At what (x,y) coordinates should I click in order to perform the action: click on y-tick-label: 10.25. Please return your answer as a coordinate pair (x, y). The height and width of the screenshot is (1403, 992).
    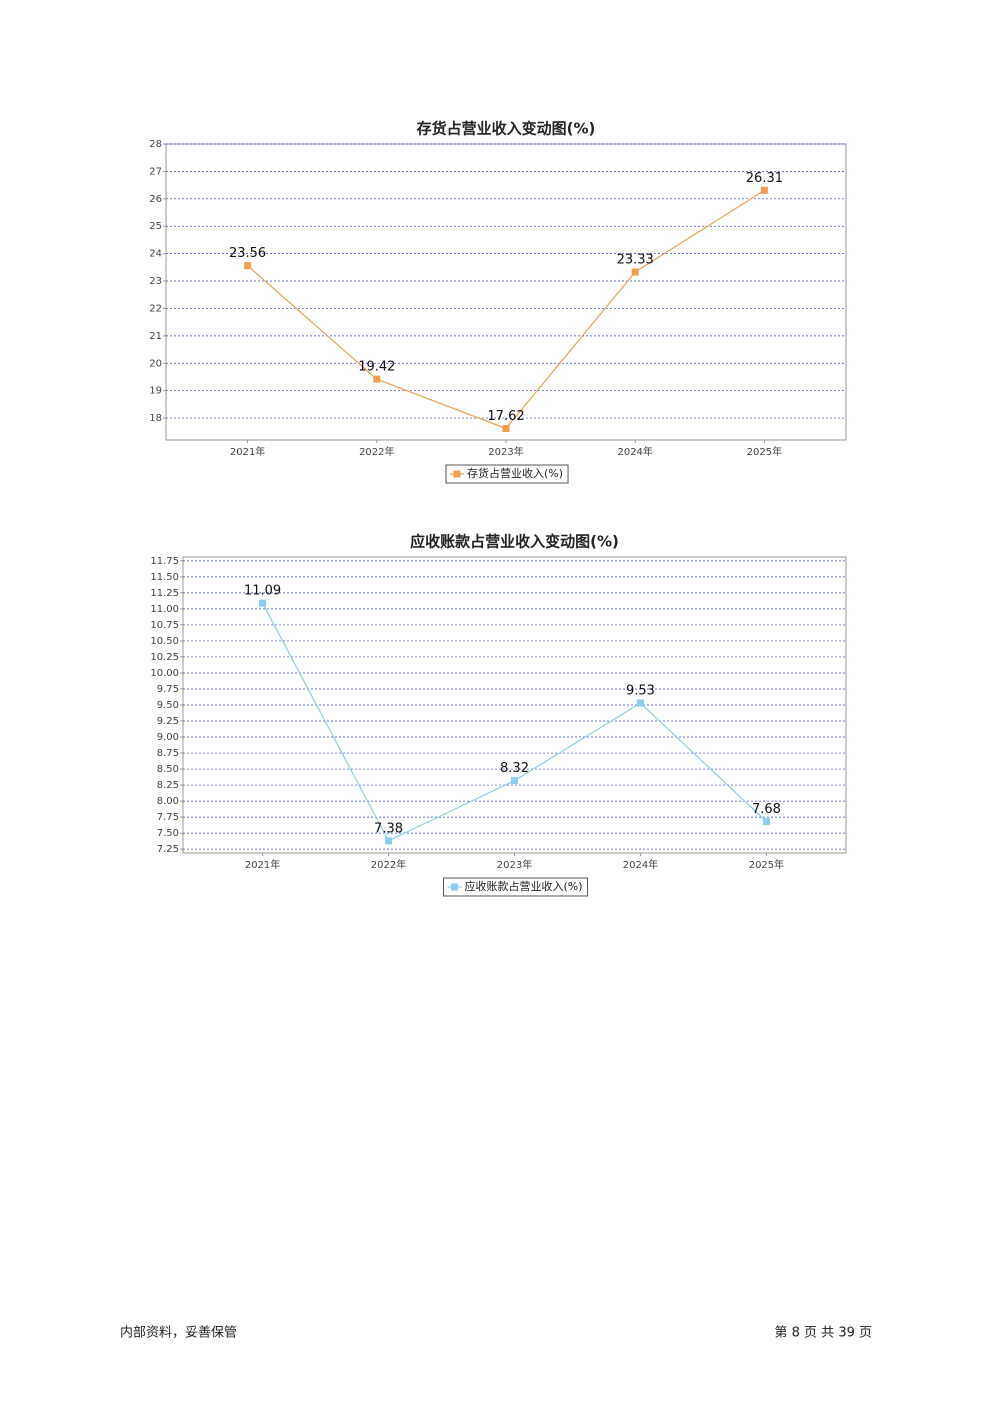
    Looking at the image, I should click on (164, 657).